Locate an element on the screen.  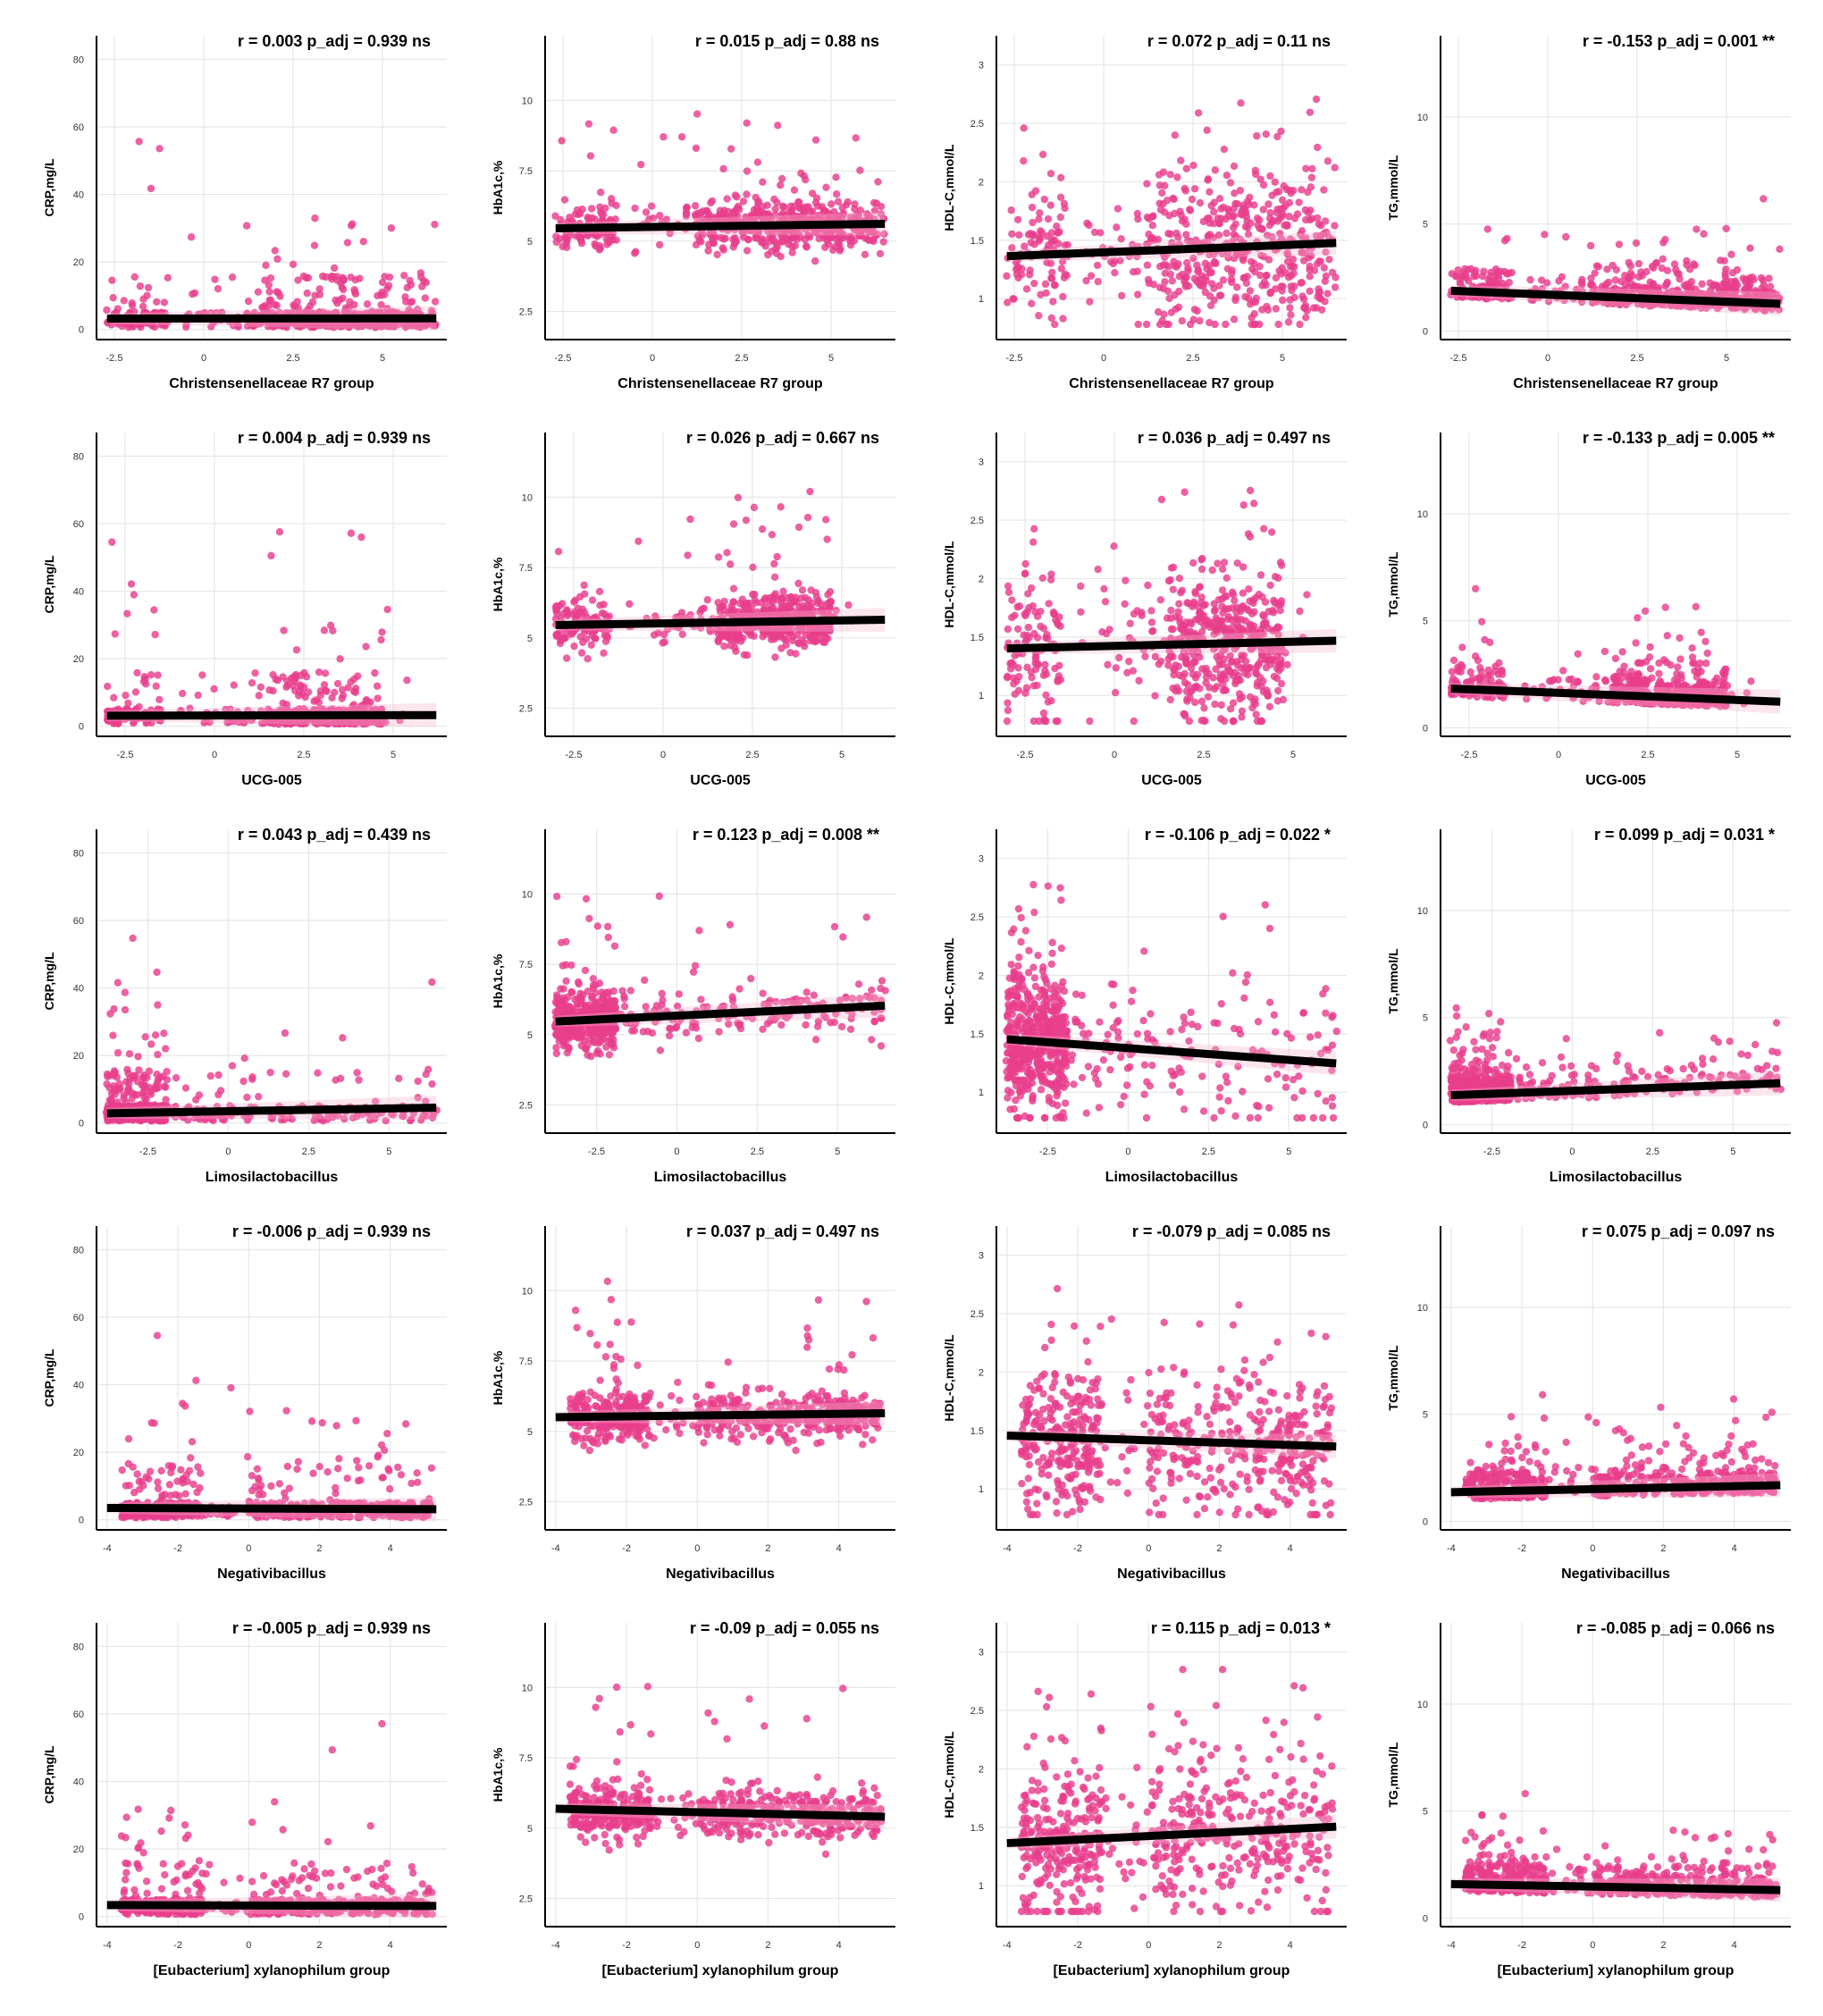
x-tick-label: 2.5 is located at coordinates (1636, 358).